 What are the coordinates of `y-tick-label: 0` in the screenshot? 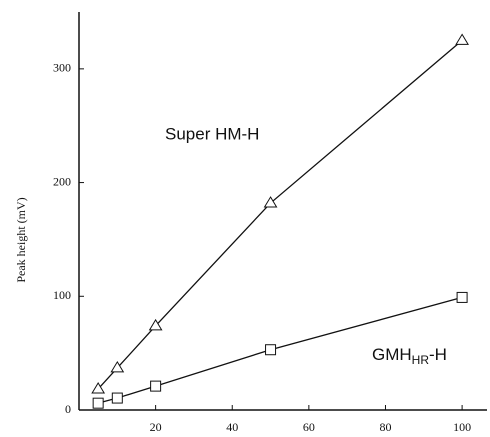 It's located at (68, 409).